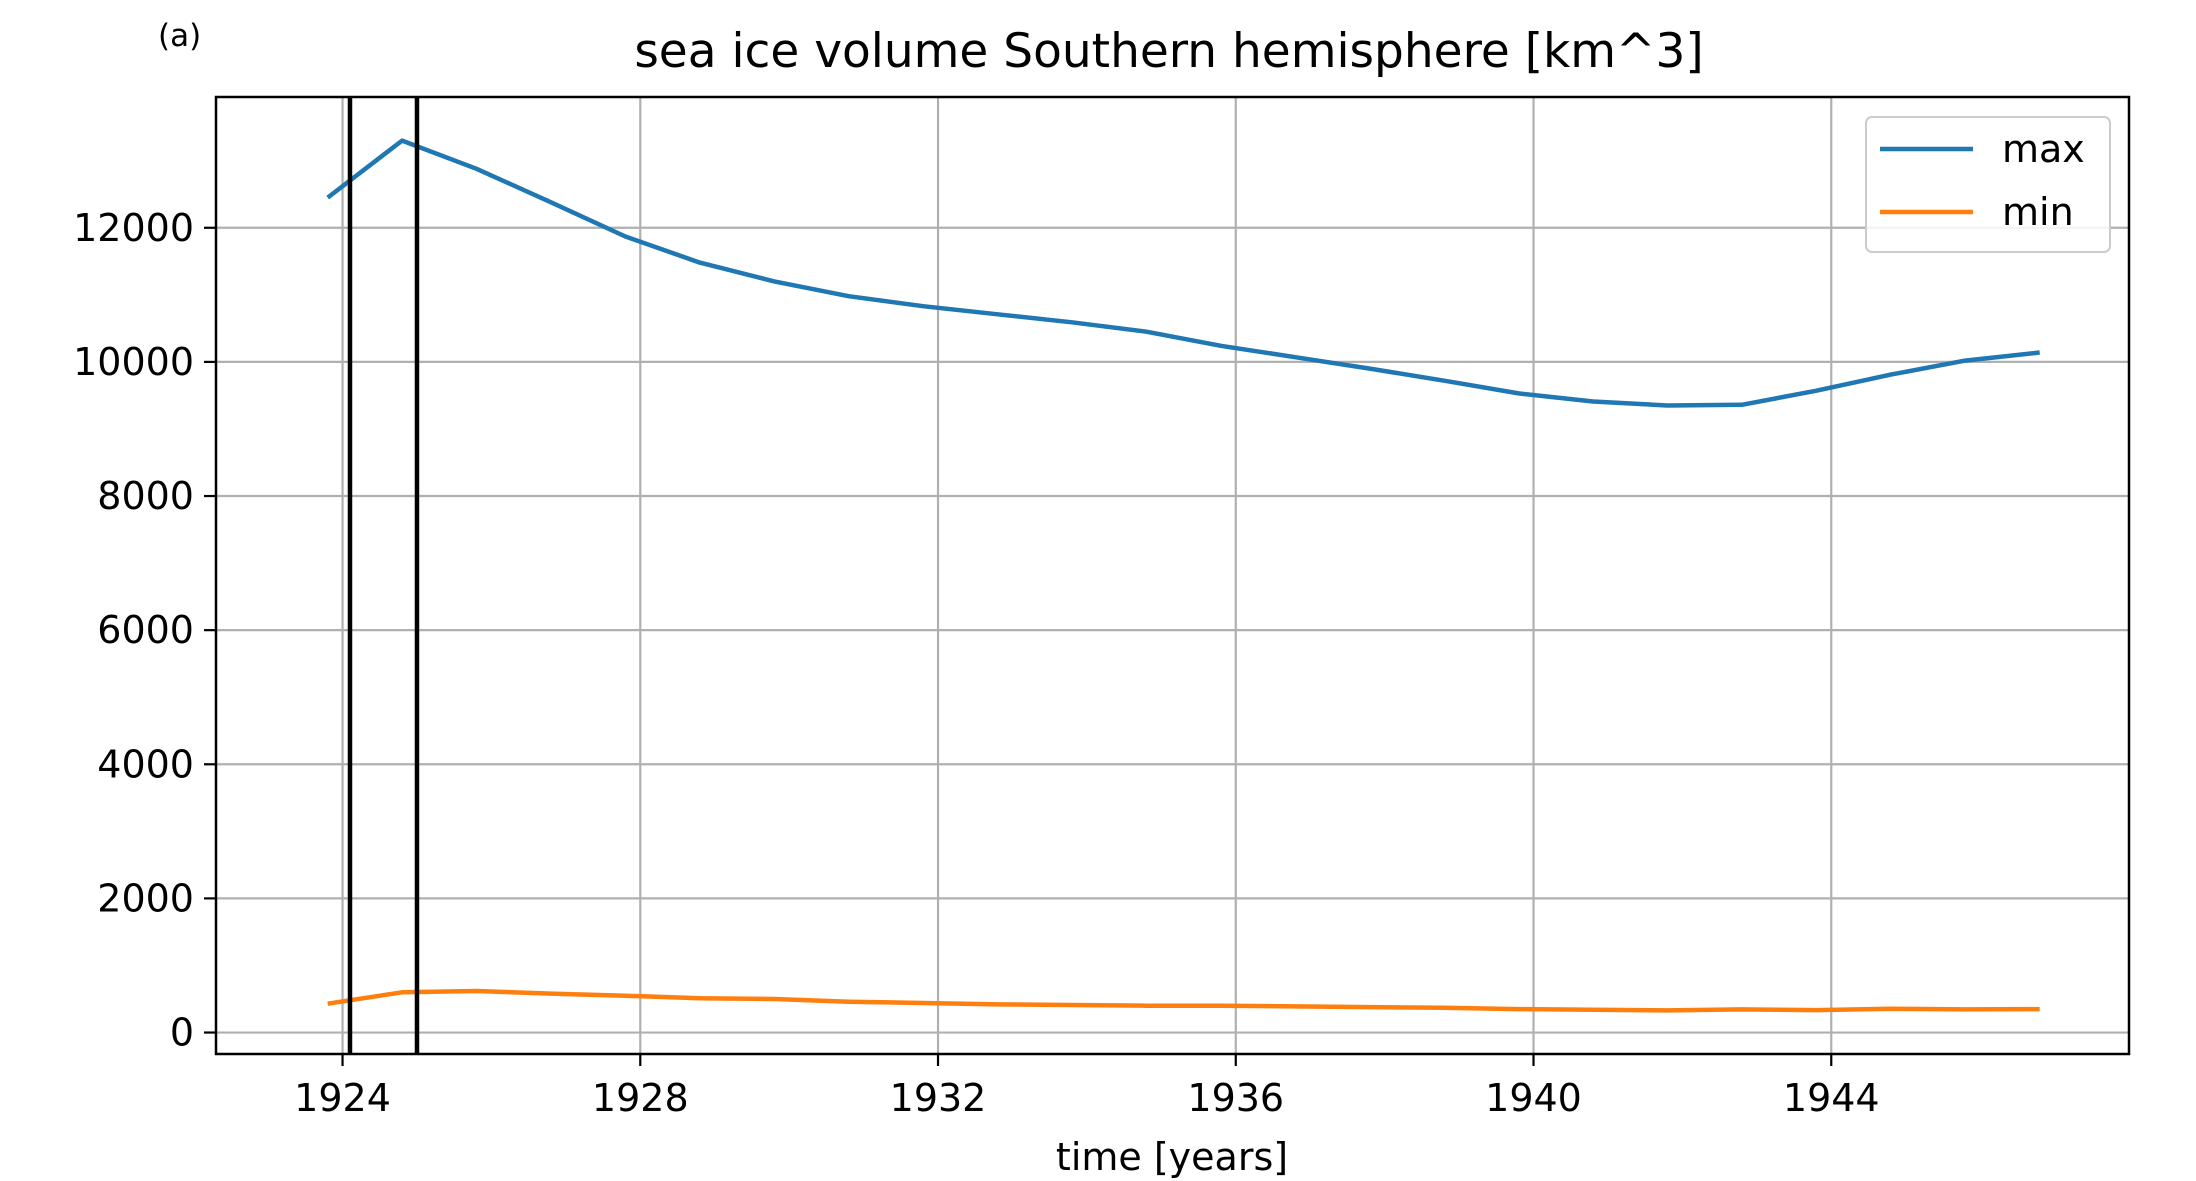 The height and width of the screenshot is (1181, 2196). What do you see at coordinates (1533, 1098) in the screenshot?
I see `x-tick-label: 1940` at bounding box center [1533, 1098].